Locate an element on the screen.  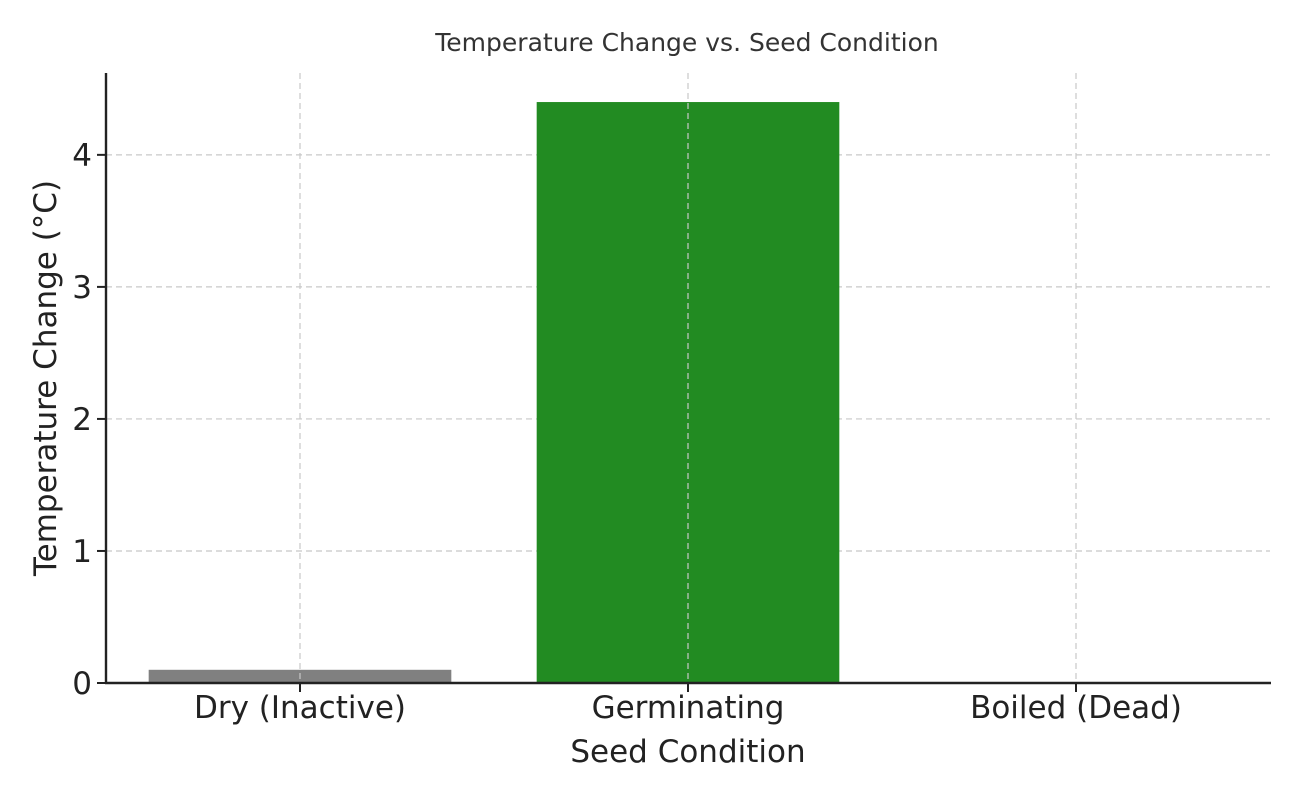
x-tick-label: Germinating is located at coordinates (688, 708).